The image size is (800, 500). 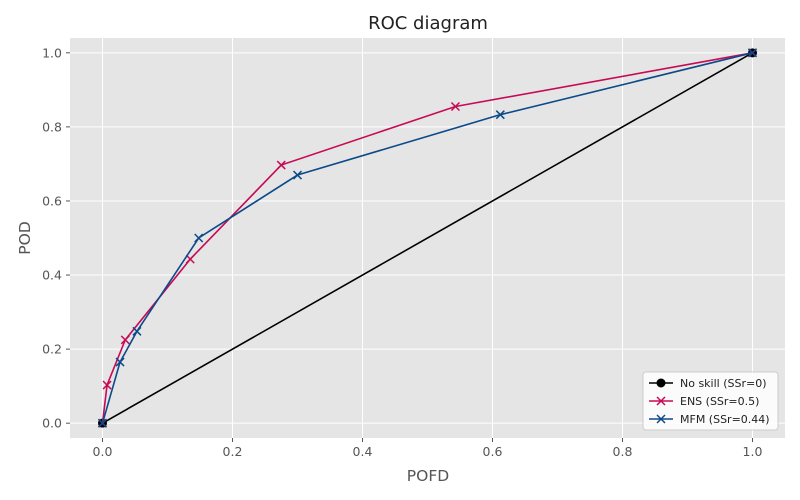 I want to click on legend-entry: MFM (SSr=0.44), so click(x=709, y=419).